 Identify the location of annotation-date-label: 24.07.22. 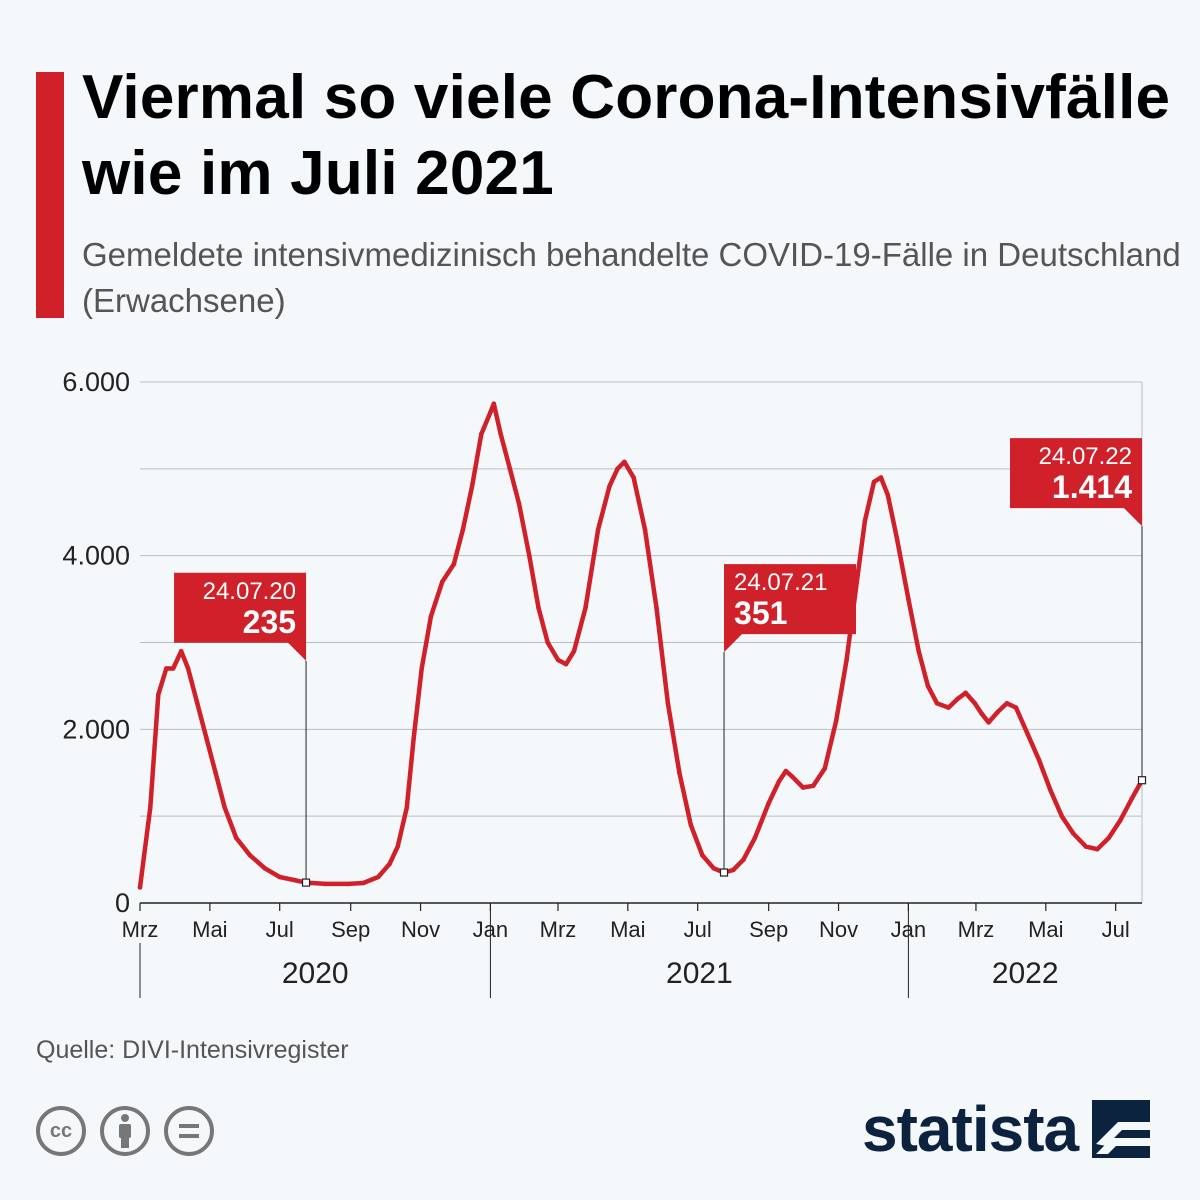
(1085, 456).